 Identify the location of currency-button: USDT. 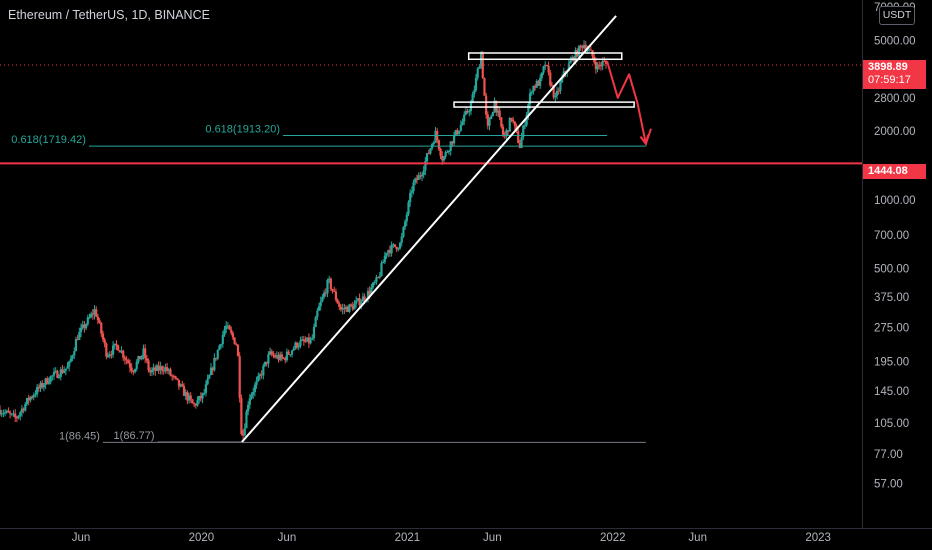
(897, 15).